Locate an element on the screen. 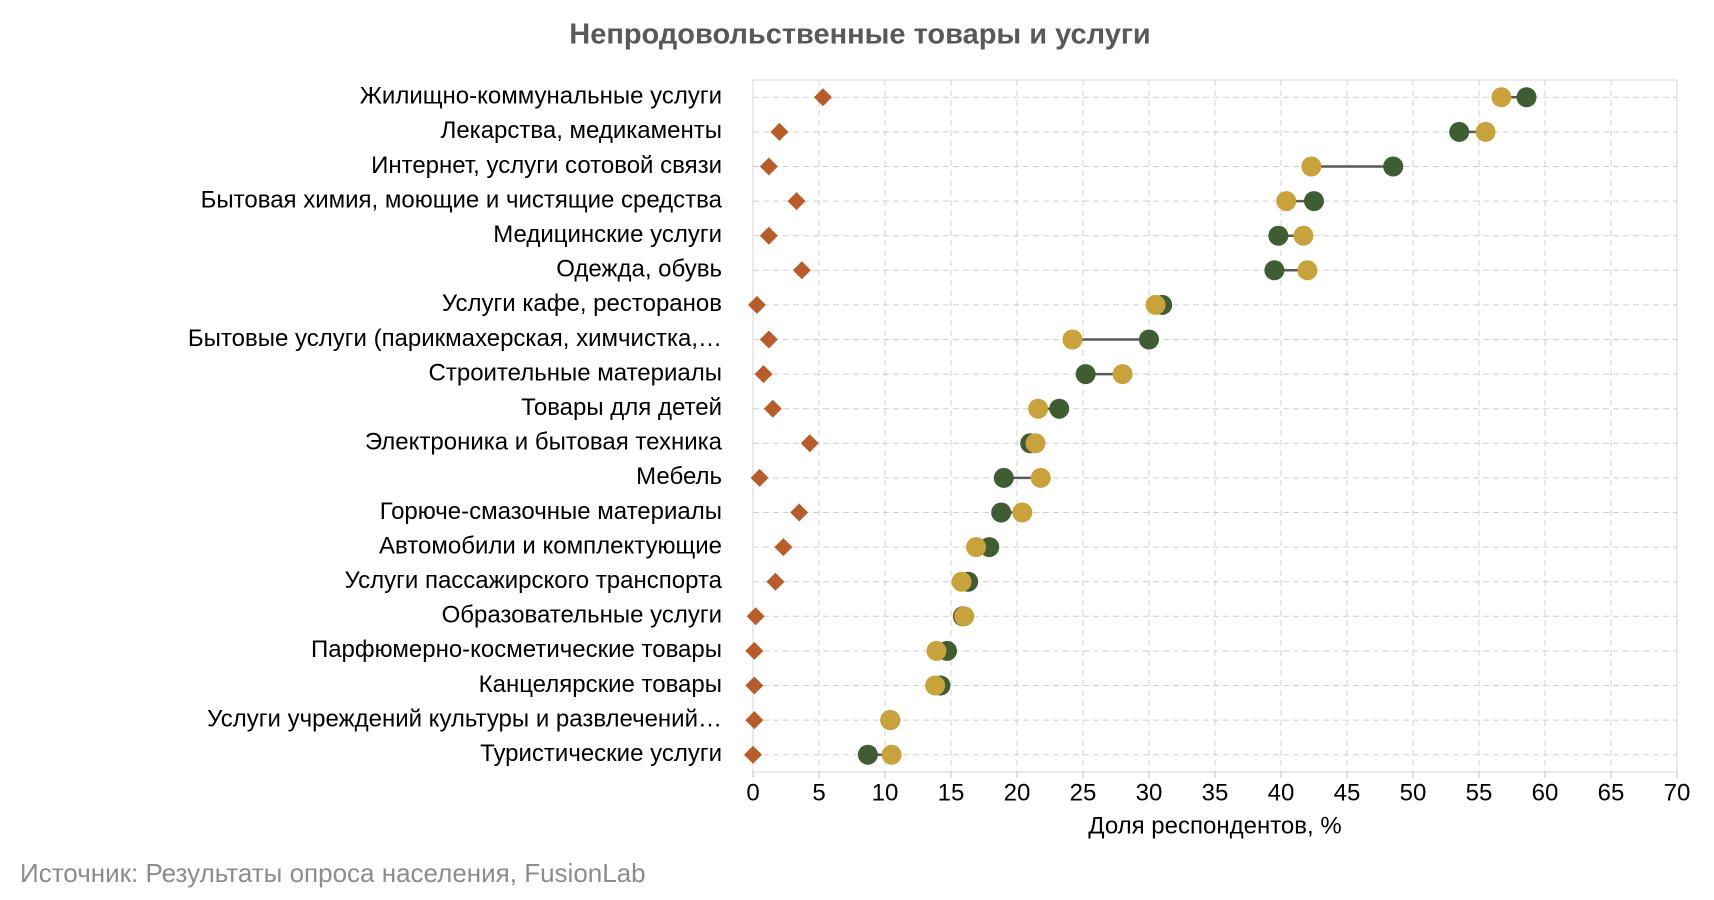  x-tick-label: 55 is located at coordinates (1479, 792).